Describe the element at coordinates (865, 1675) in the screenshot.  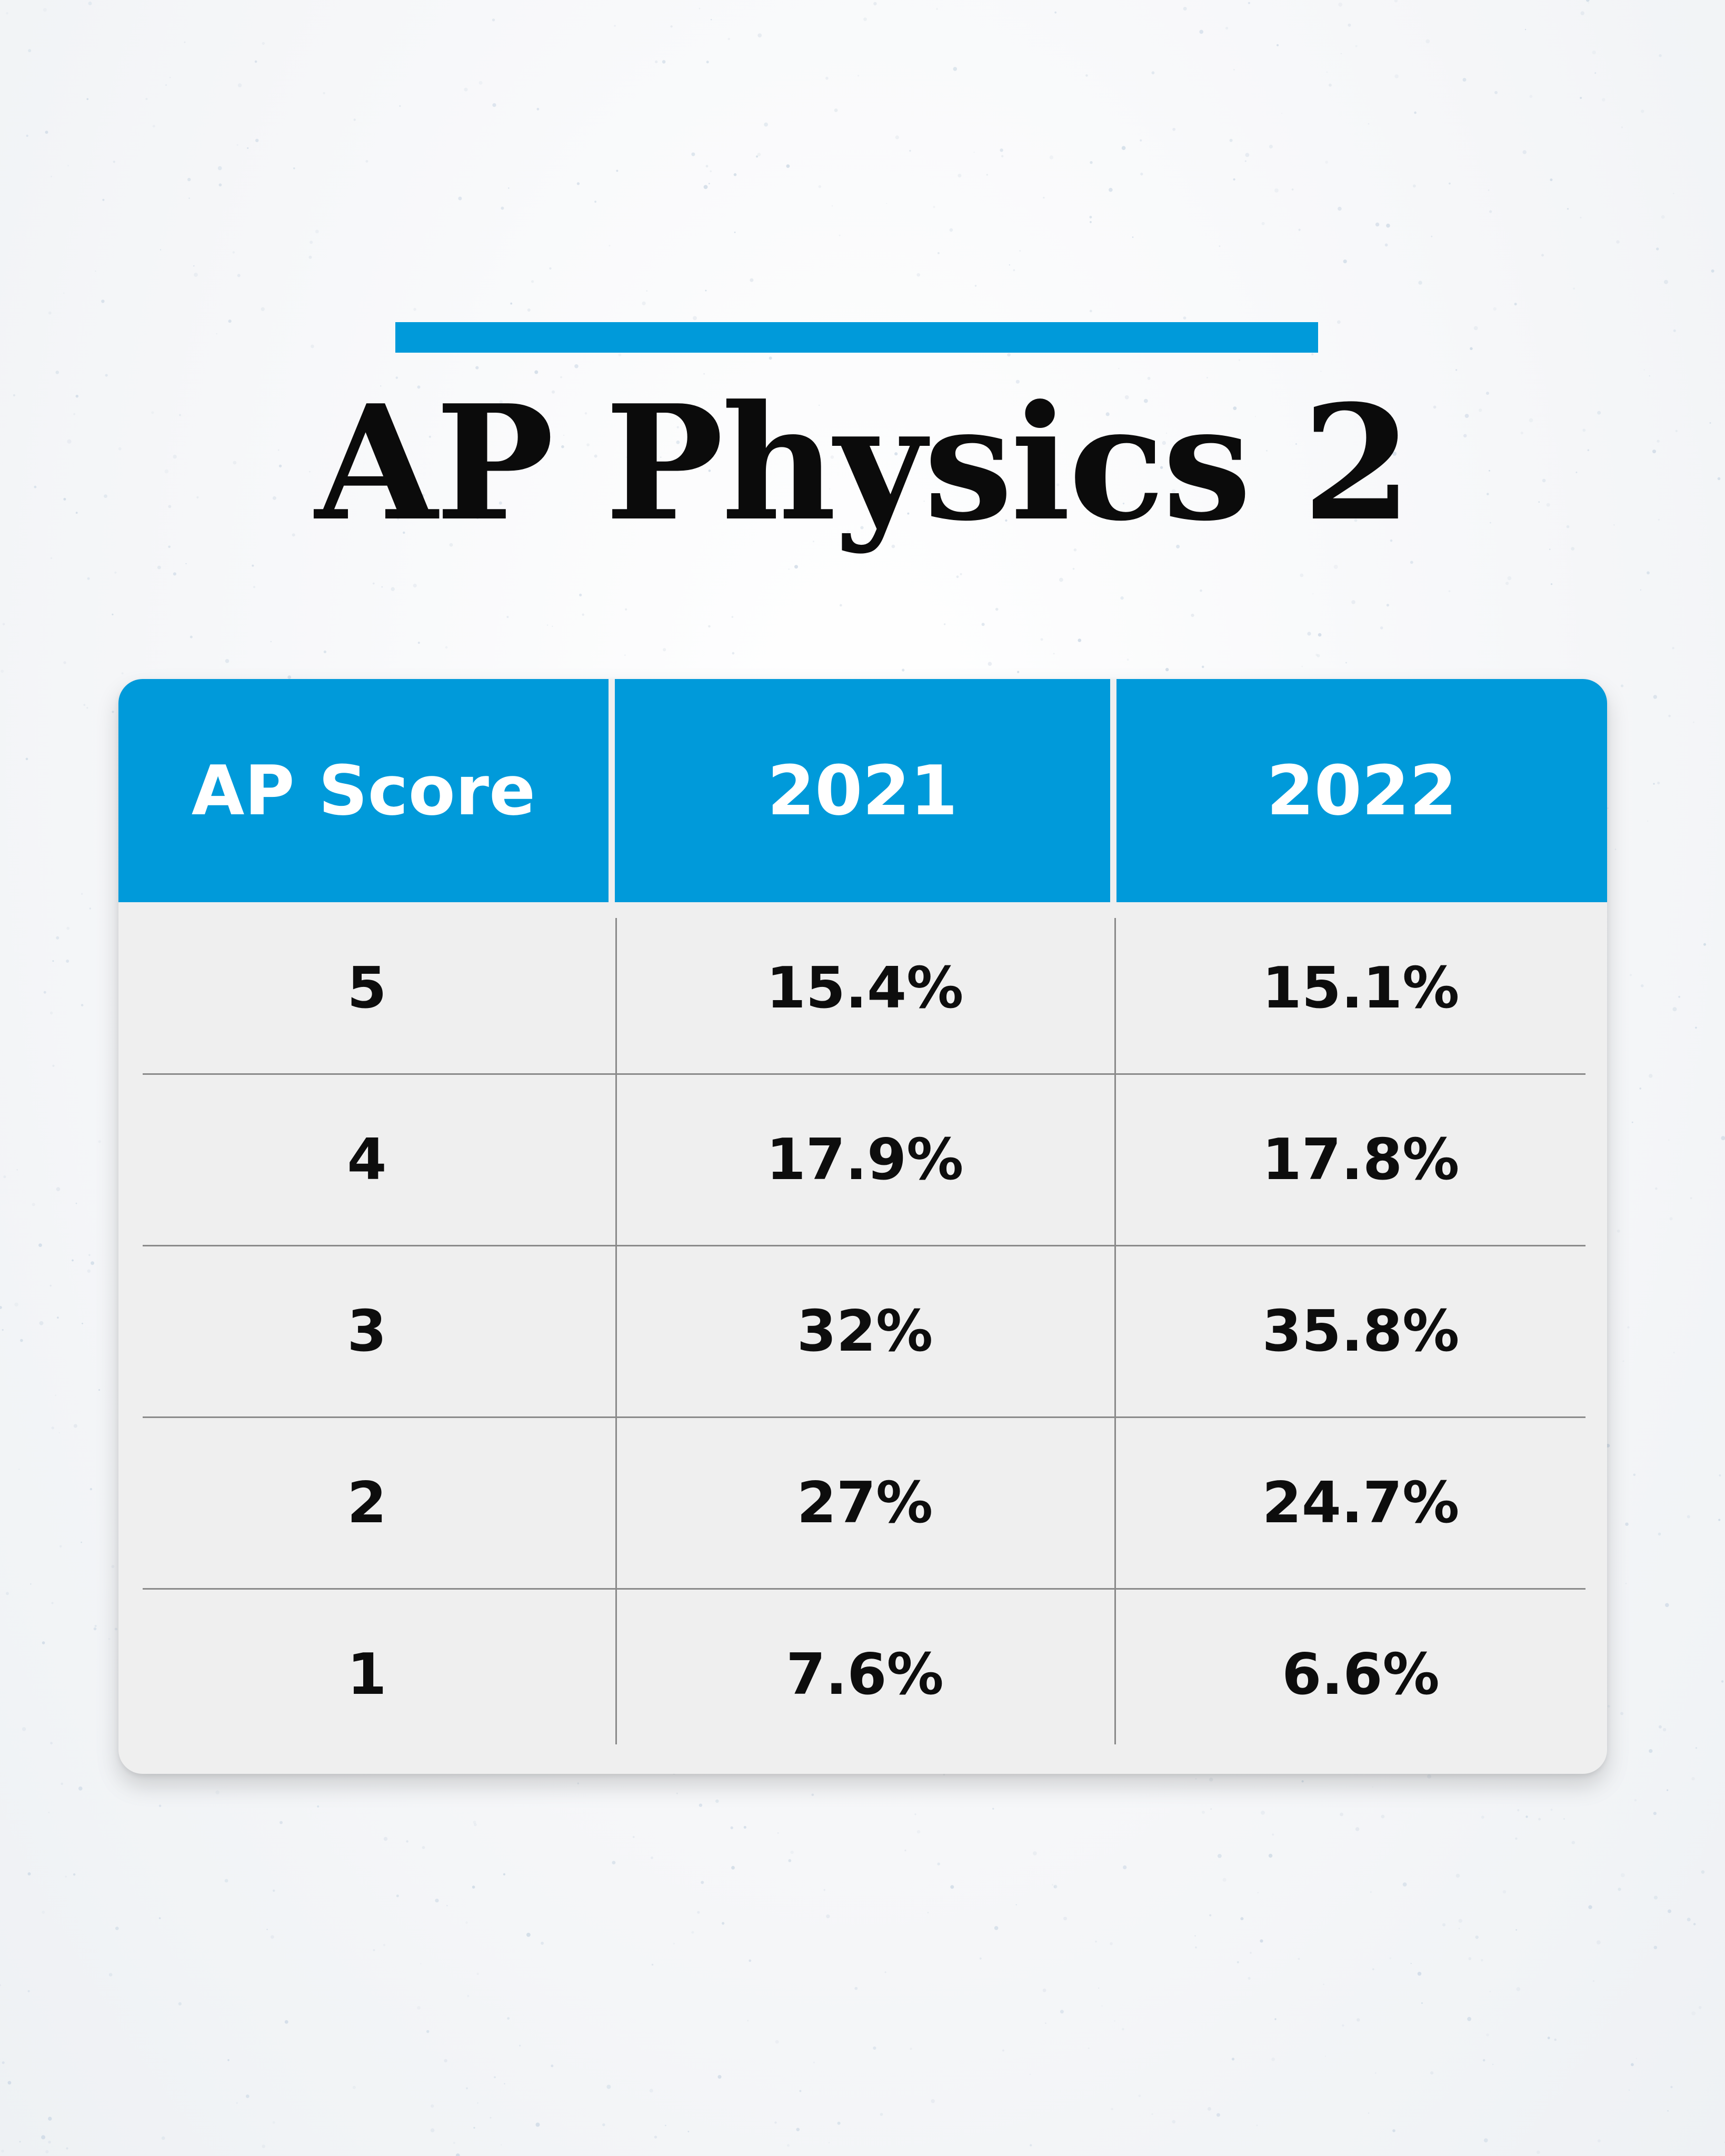
I see `percent-cell-2021: 7.6%` at that location.